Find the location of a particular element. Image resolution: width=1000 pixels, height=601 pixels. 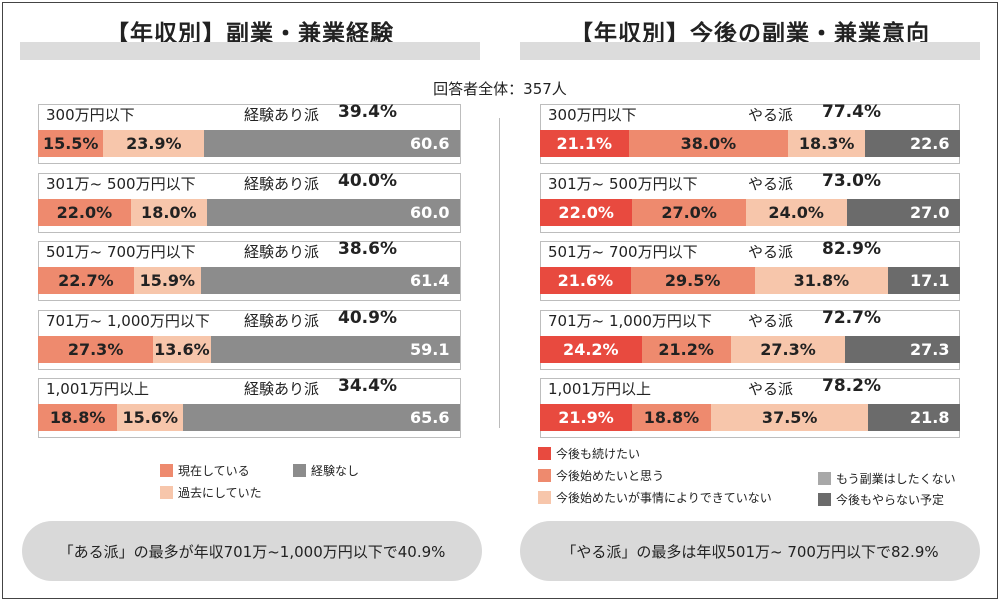

left-legend-item: 過去にしていた is located at coordinates (211, 492).